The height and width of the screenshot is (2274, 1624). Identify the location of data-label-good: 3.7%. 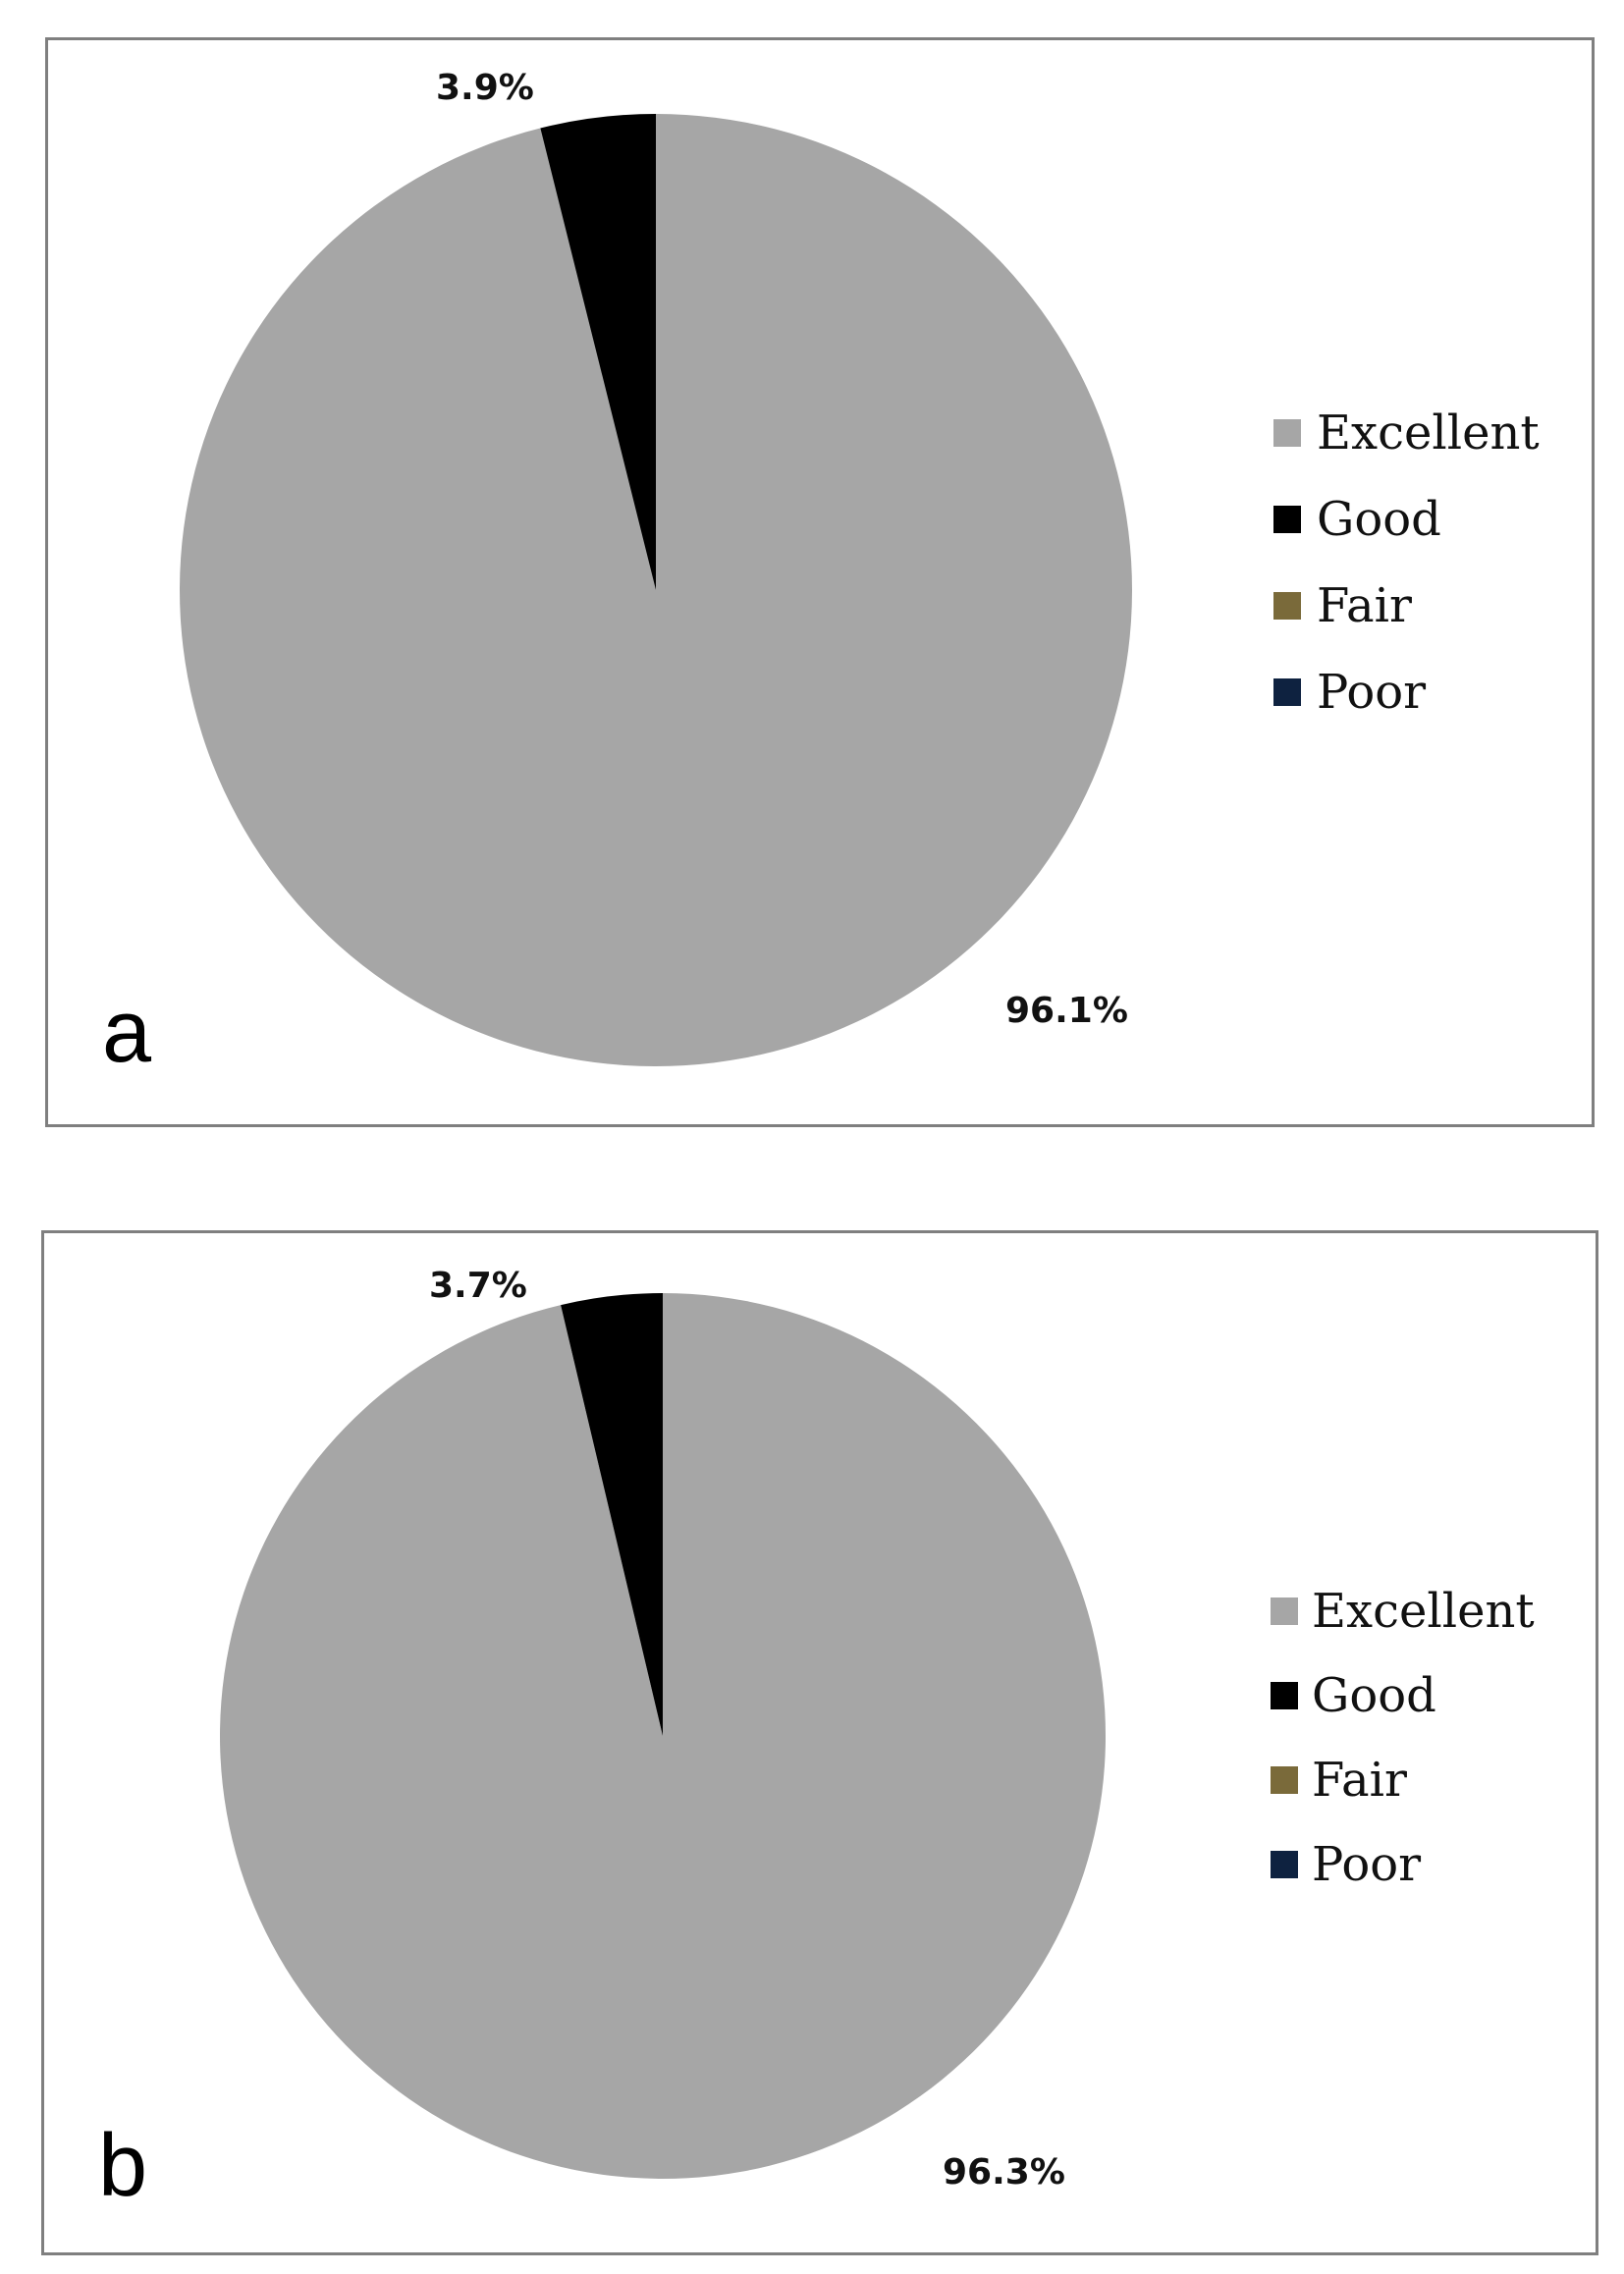
(478, 1286).